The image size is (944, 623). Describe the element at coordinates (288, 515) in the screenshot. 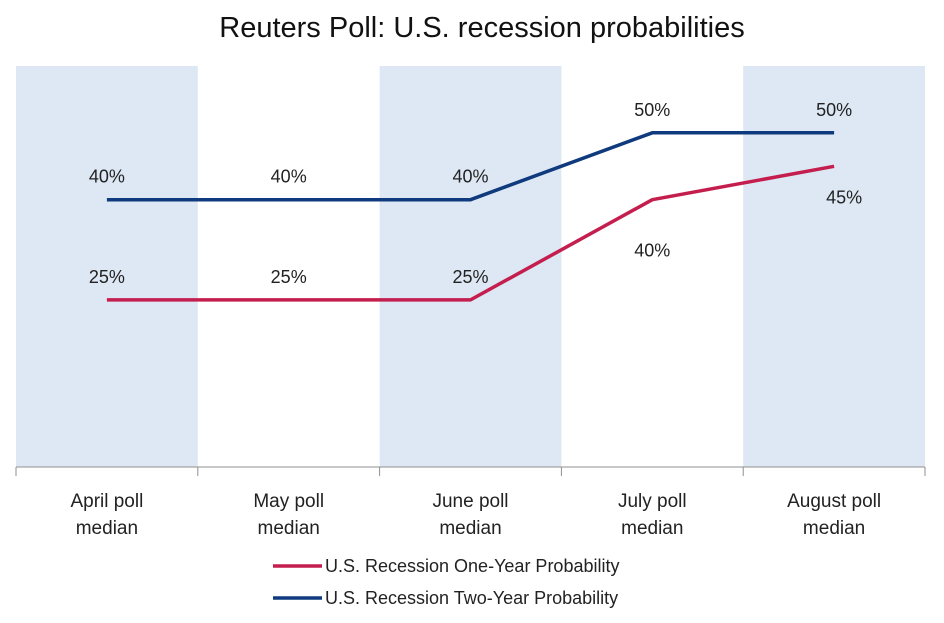

I see `x-tick-label: May poll median` at that location.